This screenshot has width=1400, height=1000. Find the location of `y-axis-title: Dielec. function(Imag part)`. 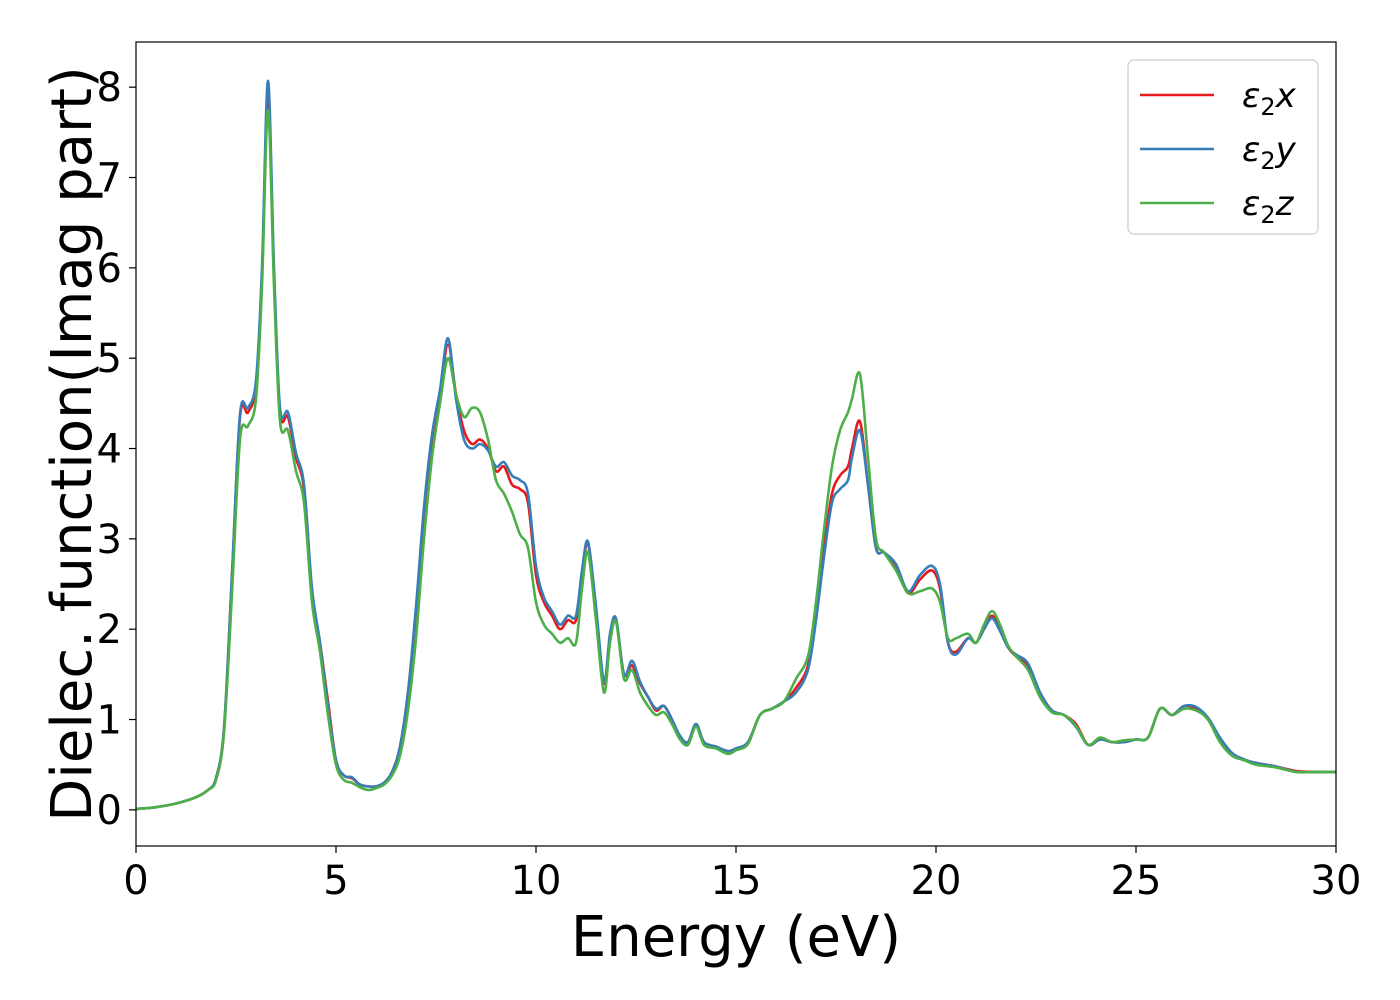

y-axis-title: Dielec. function(Imag part) is located at coordinates (72, 444).